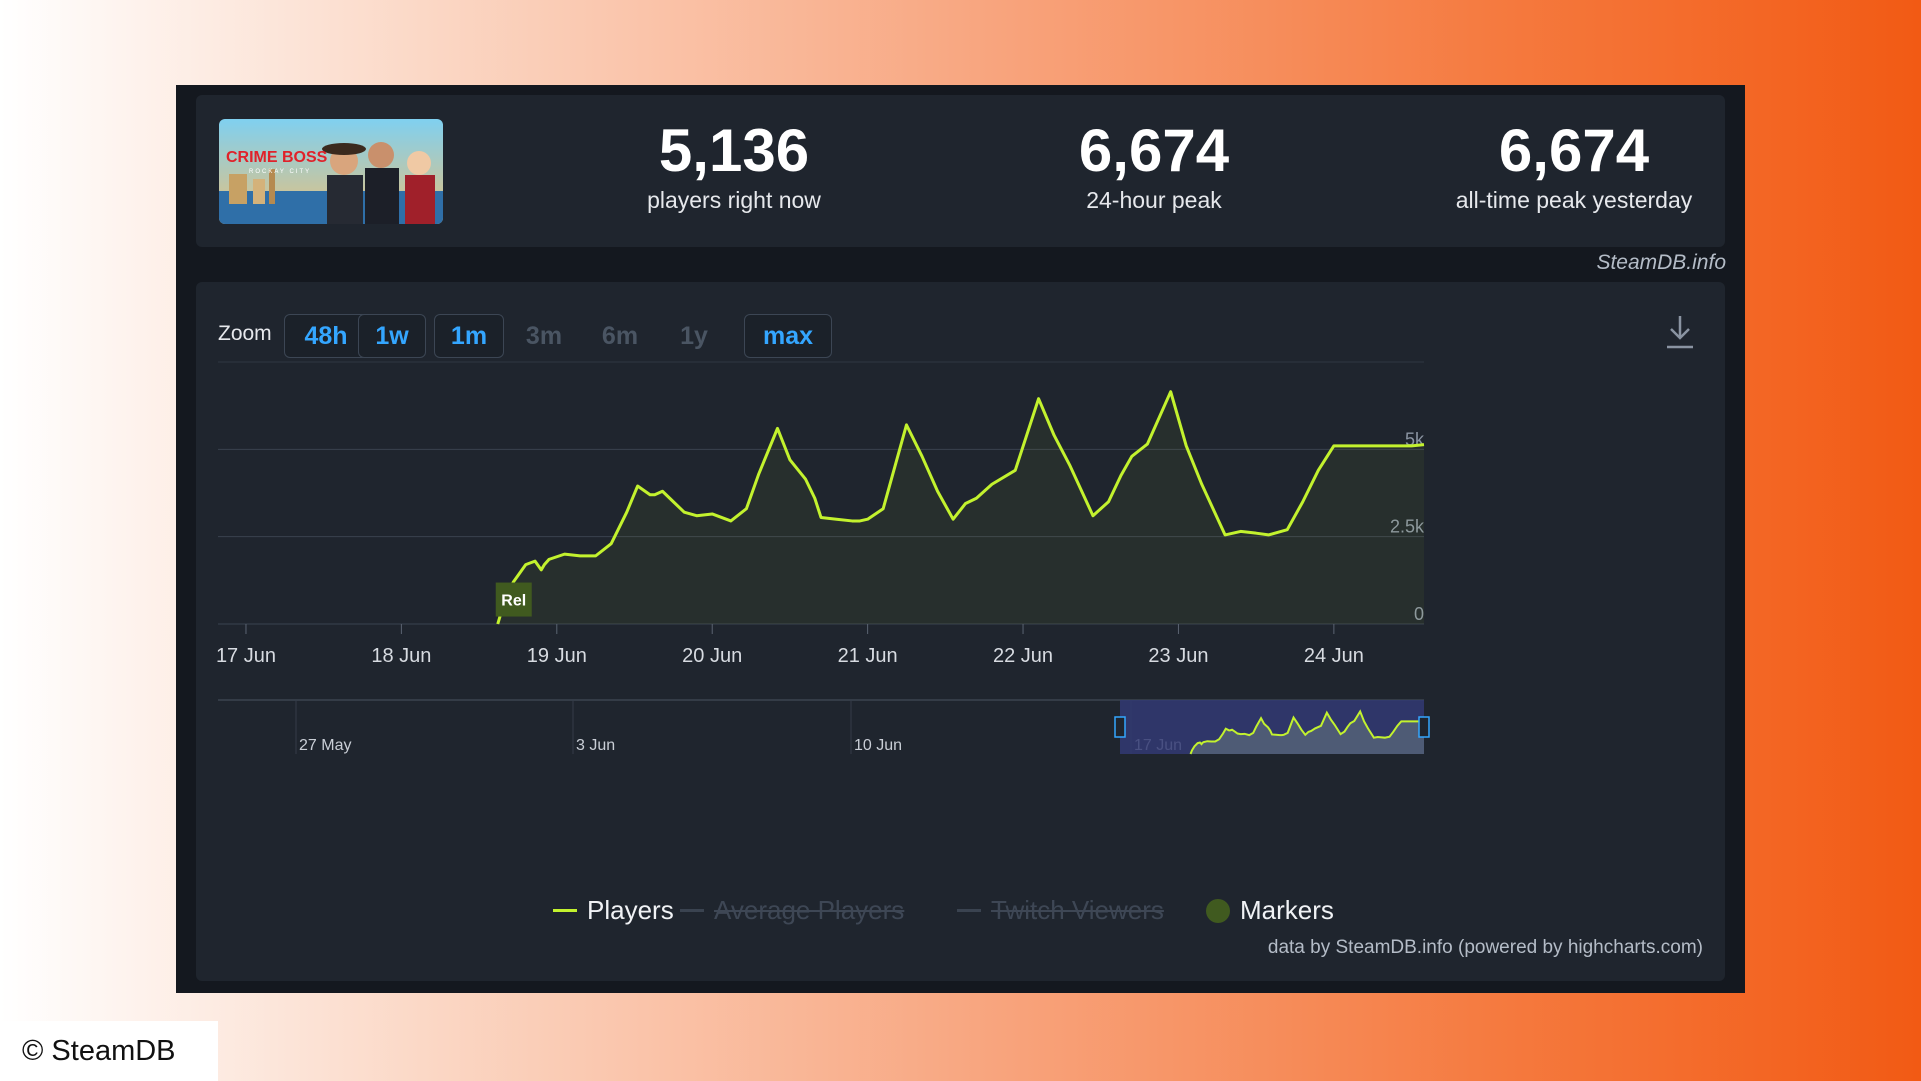  Describe the element at coordinates (620, 336) in the screenshot. I see `zoom-6m-button: 6m` at that location.